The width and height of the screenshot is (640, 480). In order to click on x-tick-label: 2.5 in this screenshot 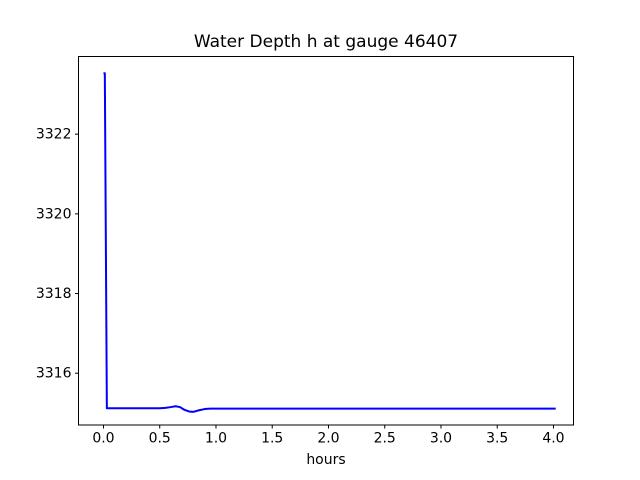, I will do `click(385, 439)`.